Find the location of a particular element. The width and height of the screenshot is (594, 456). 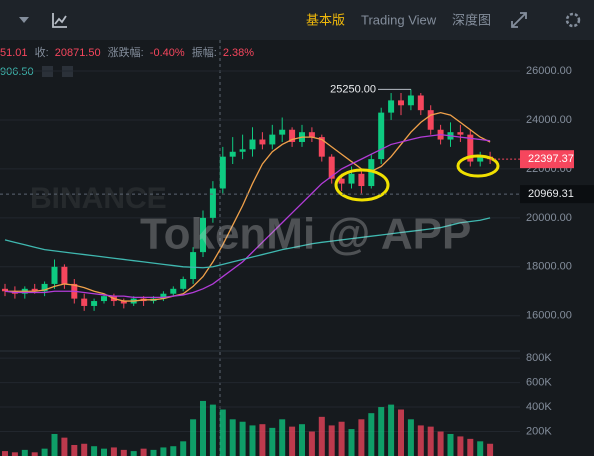

watermark-text: TokenMi @ APP is located at coordinates (305, 234).